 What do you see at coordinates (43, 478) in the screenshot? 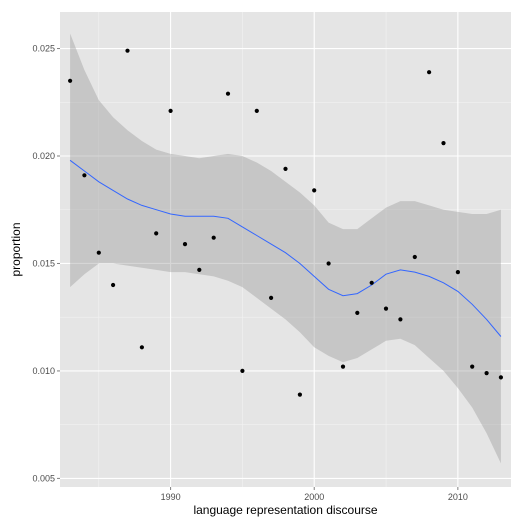
I see `y-tick-label: 0.005` at bounding box center [43, 478].